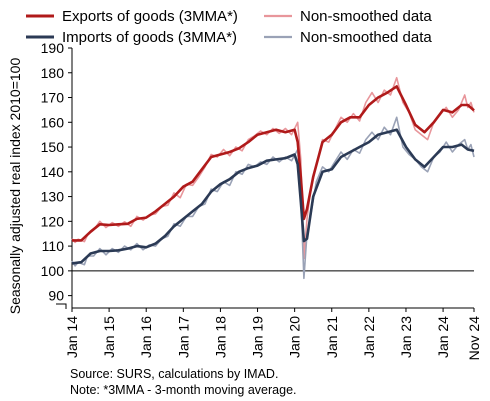 The height and width of the screenshot is (401, 490). What do you see at coordinates (295, 337) in the screenshot?
I see `x-tick-label: Jan 20` at bounding box center [295, 337].